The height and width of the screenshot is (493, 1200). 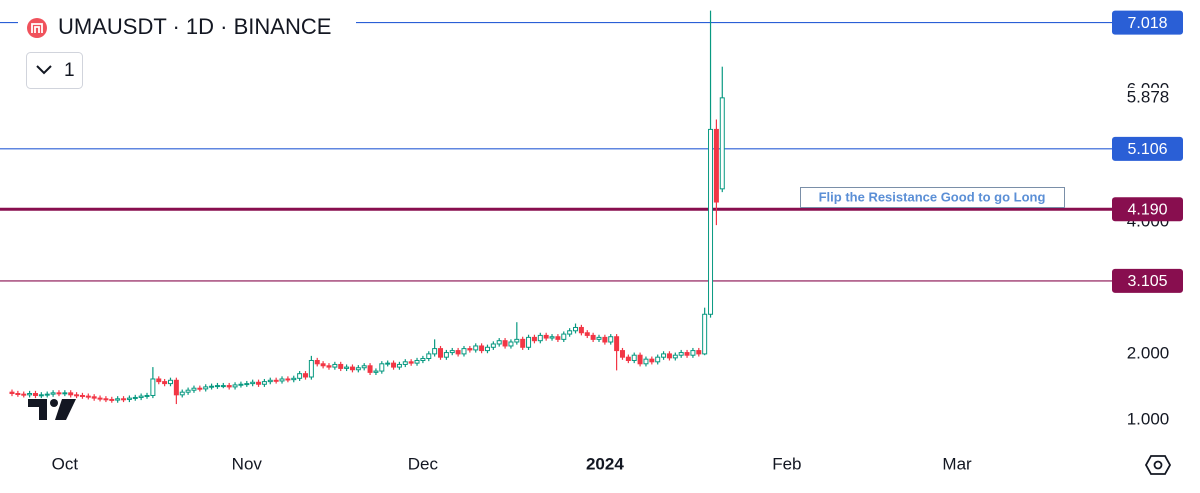 I want to click on legend-count: 1, so click(x=69, y=70).